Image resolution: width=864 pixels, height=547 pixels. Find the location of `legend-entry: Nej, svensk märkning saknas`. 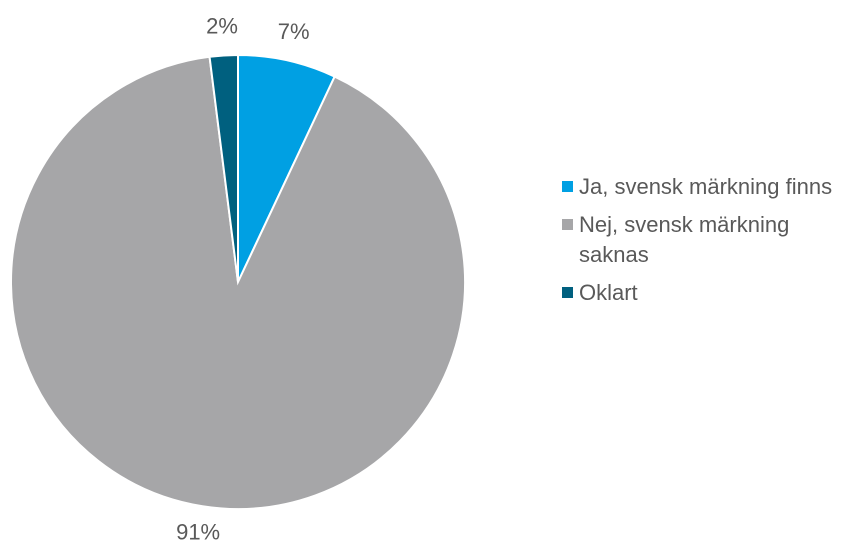

legend-entry: Nej, svensk märkning saknas is located at coordinates (712, 240).